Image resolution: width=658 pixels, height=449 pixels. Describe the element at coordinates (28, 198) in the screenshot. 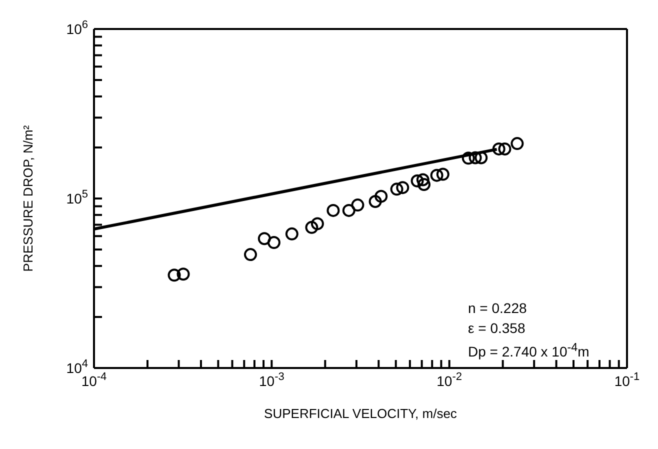

I see `y-axis-title: PRESSURE DROP, N/m²` at that location.